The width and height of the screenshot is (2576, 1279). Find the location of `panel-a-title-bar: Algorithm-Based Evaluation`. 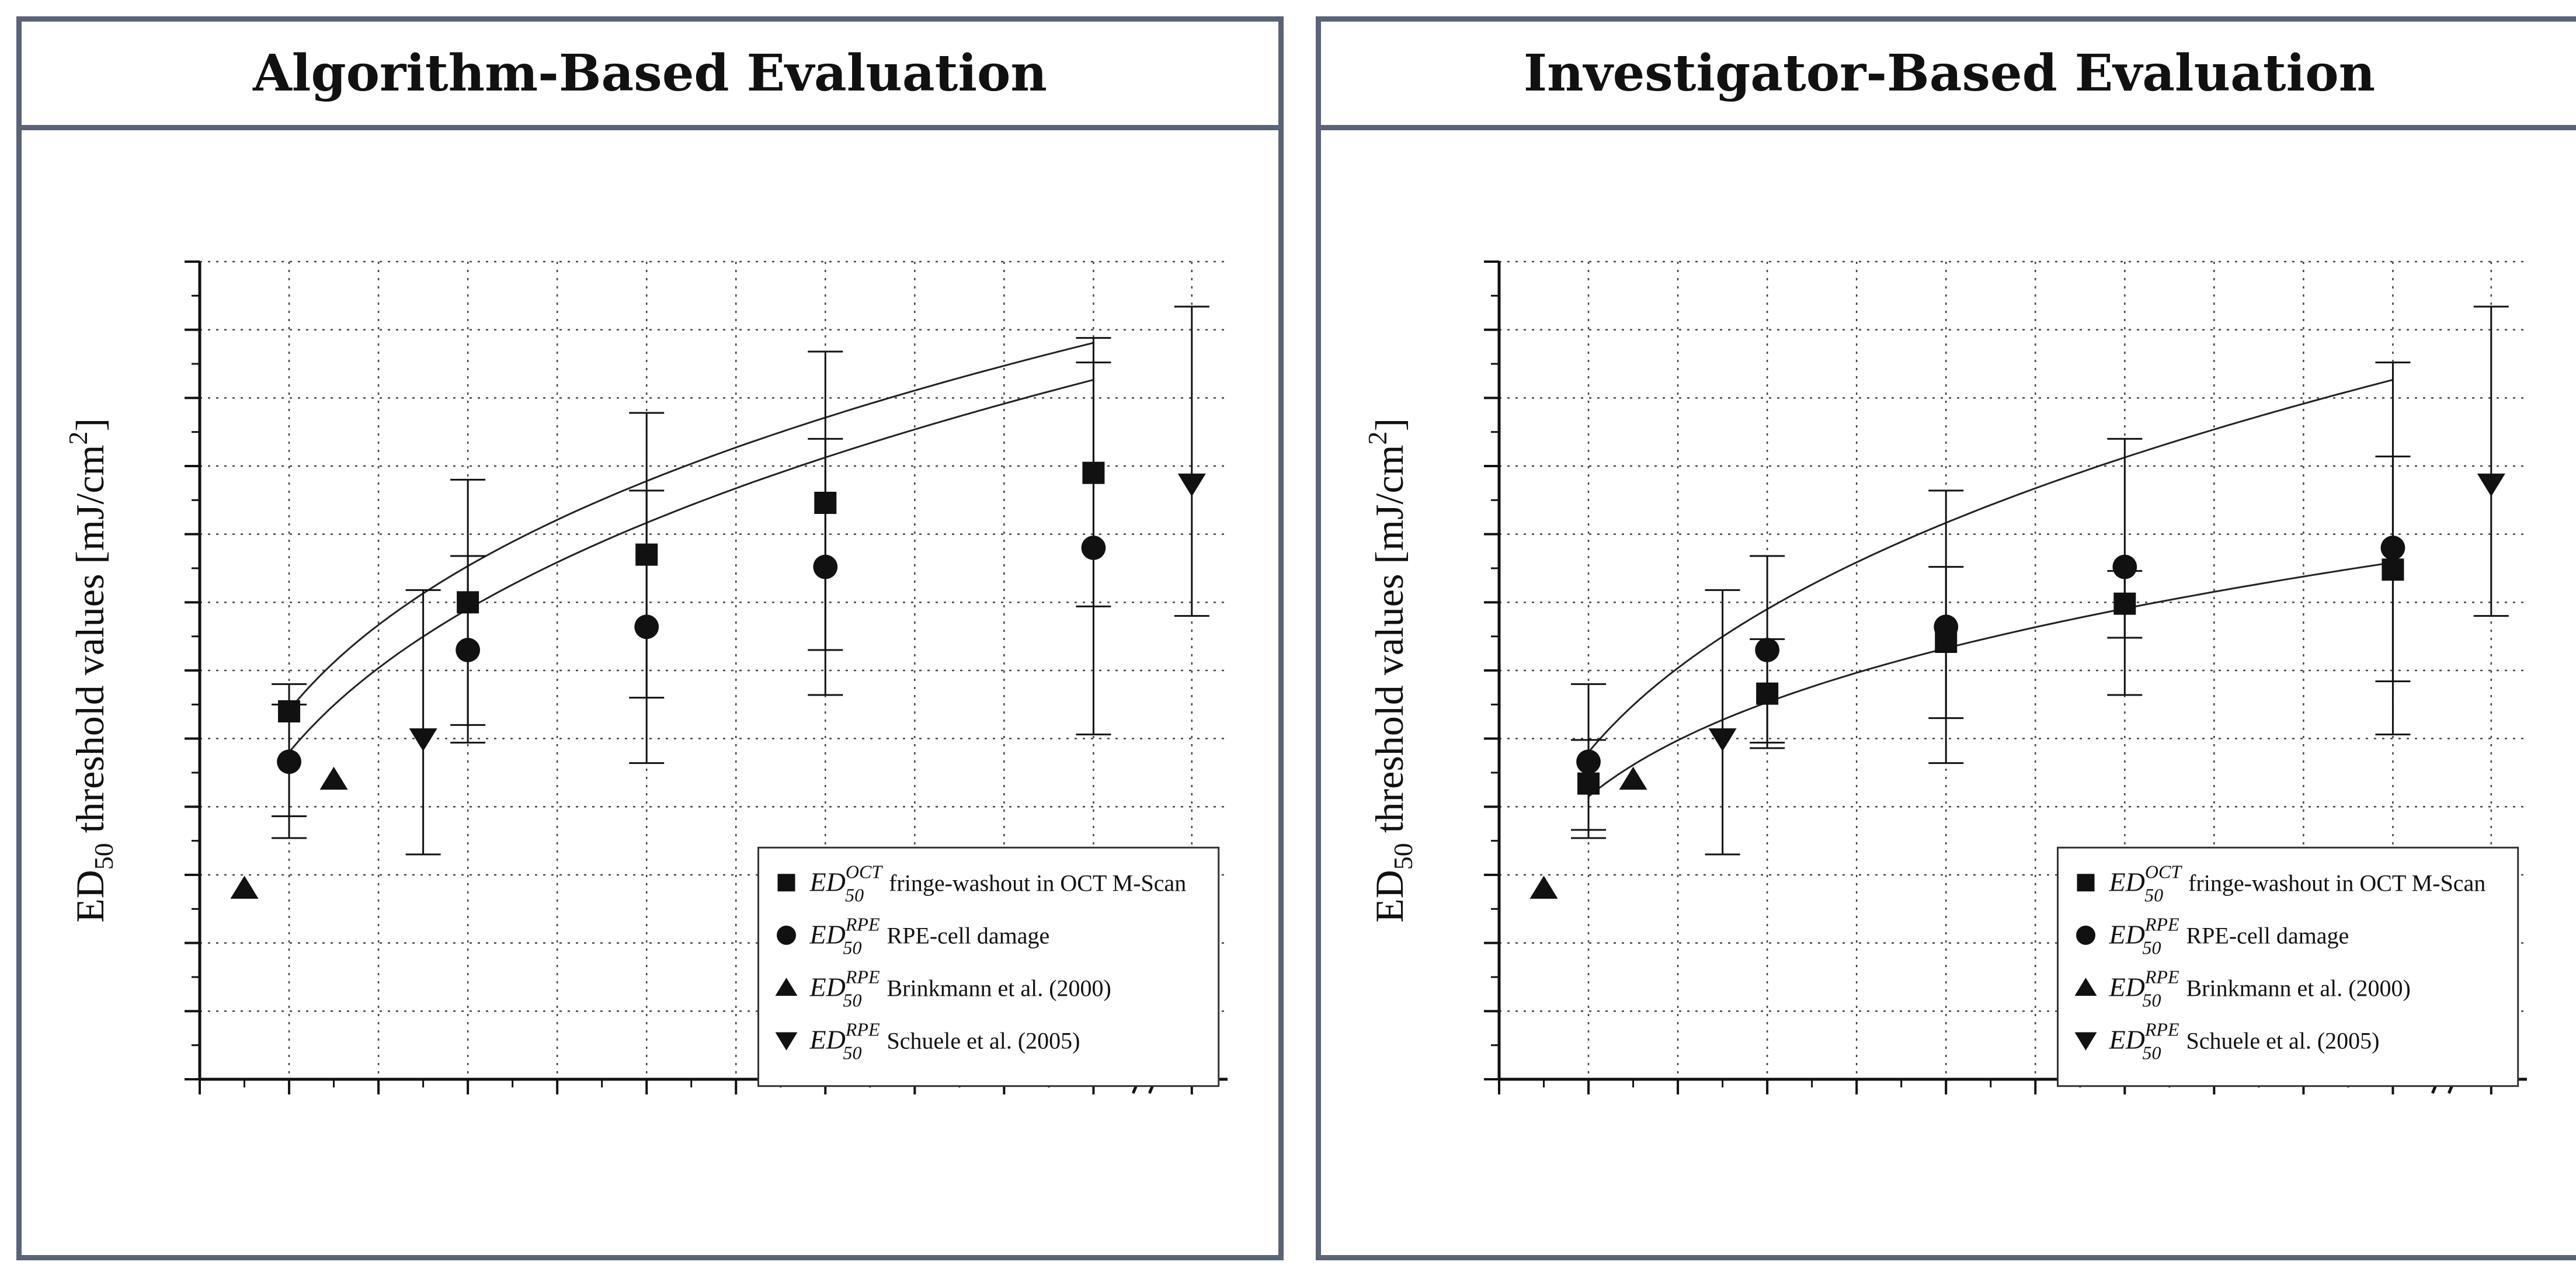

panel-a-title-bar: Algorithm-Based Evaluation is located at coordinates (650, 76).